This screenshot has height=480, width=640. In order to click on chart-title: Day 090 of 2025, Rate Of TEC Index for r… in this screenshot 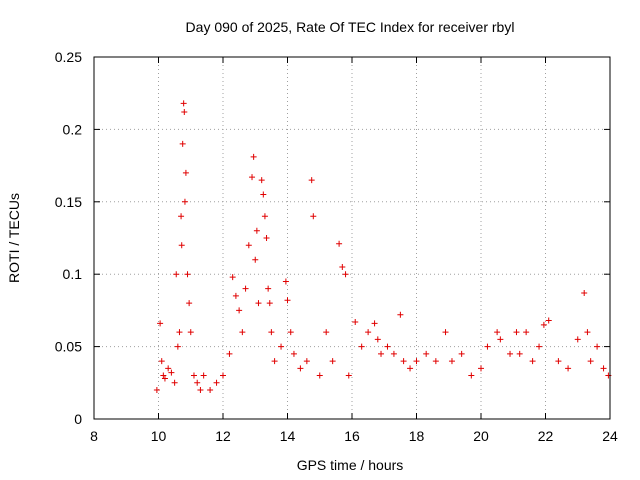, I will do `click(350, 27)`.